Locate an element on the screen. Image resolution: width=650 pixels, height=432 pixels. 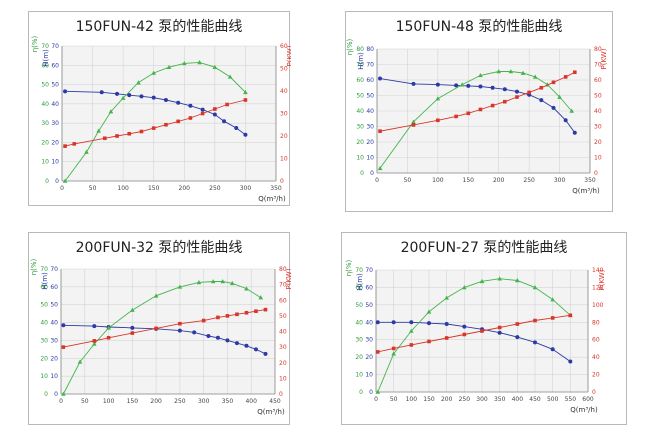
p-tick-label: 100 is located at coordinates (598, 305).